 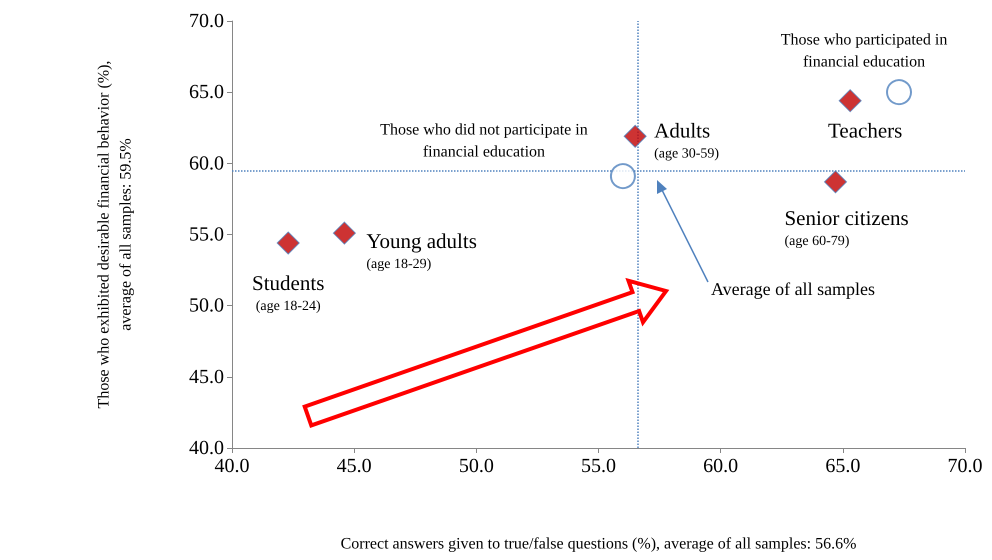 I want to click on x-tick-label: 60.0, so click(x=720, y=466).